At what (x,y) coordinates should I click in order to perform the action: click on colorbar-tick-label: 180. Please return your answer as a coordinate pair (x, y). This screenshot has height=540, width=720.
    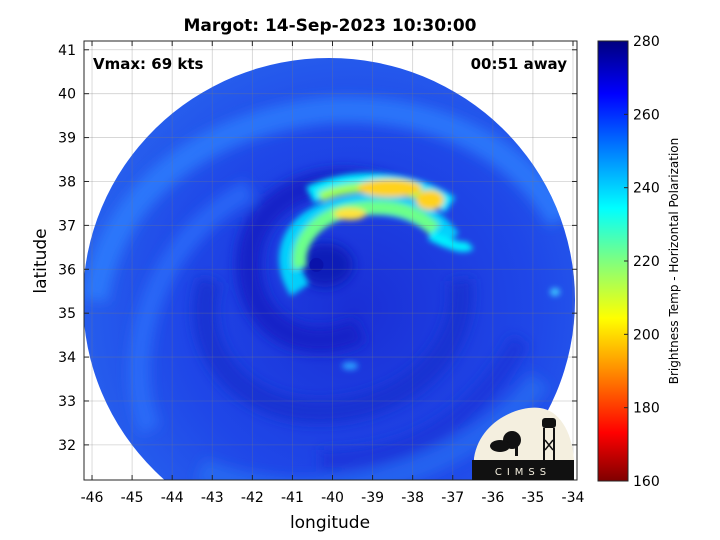
    Looking at the image, I should click on (646, 409).